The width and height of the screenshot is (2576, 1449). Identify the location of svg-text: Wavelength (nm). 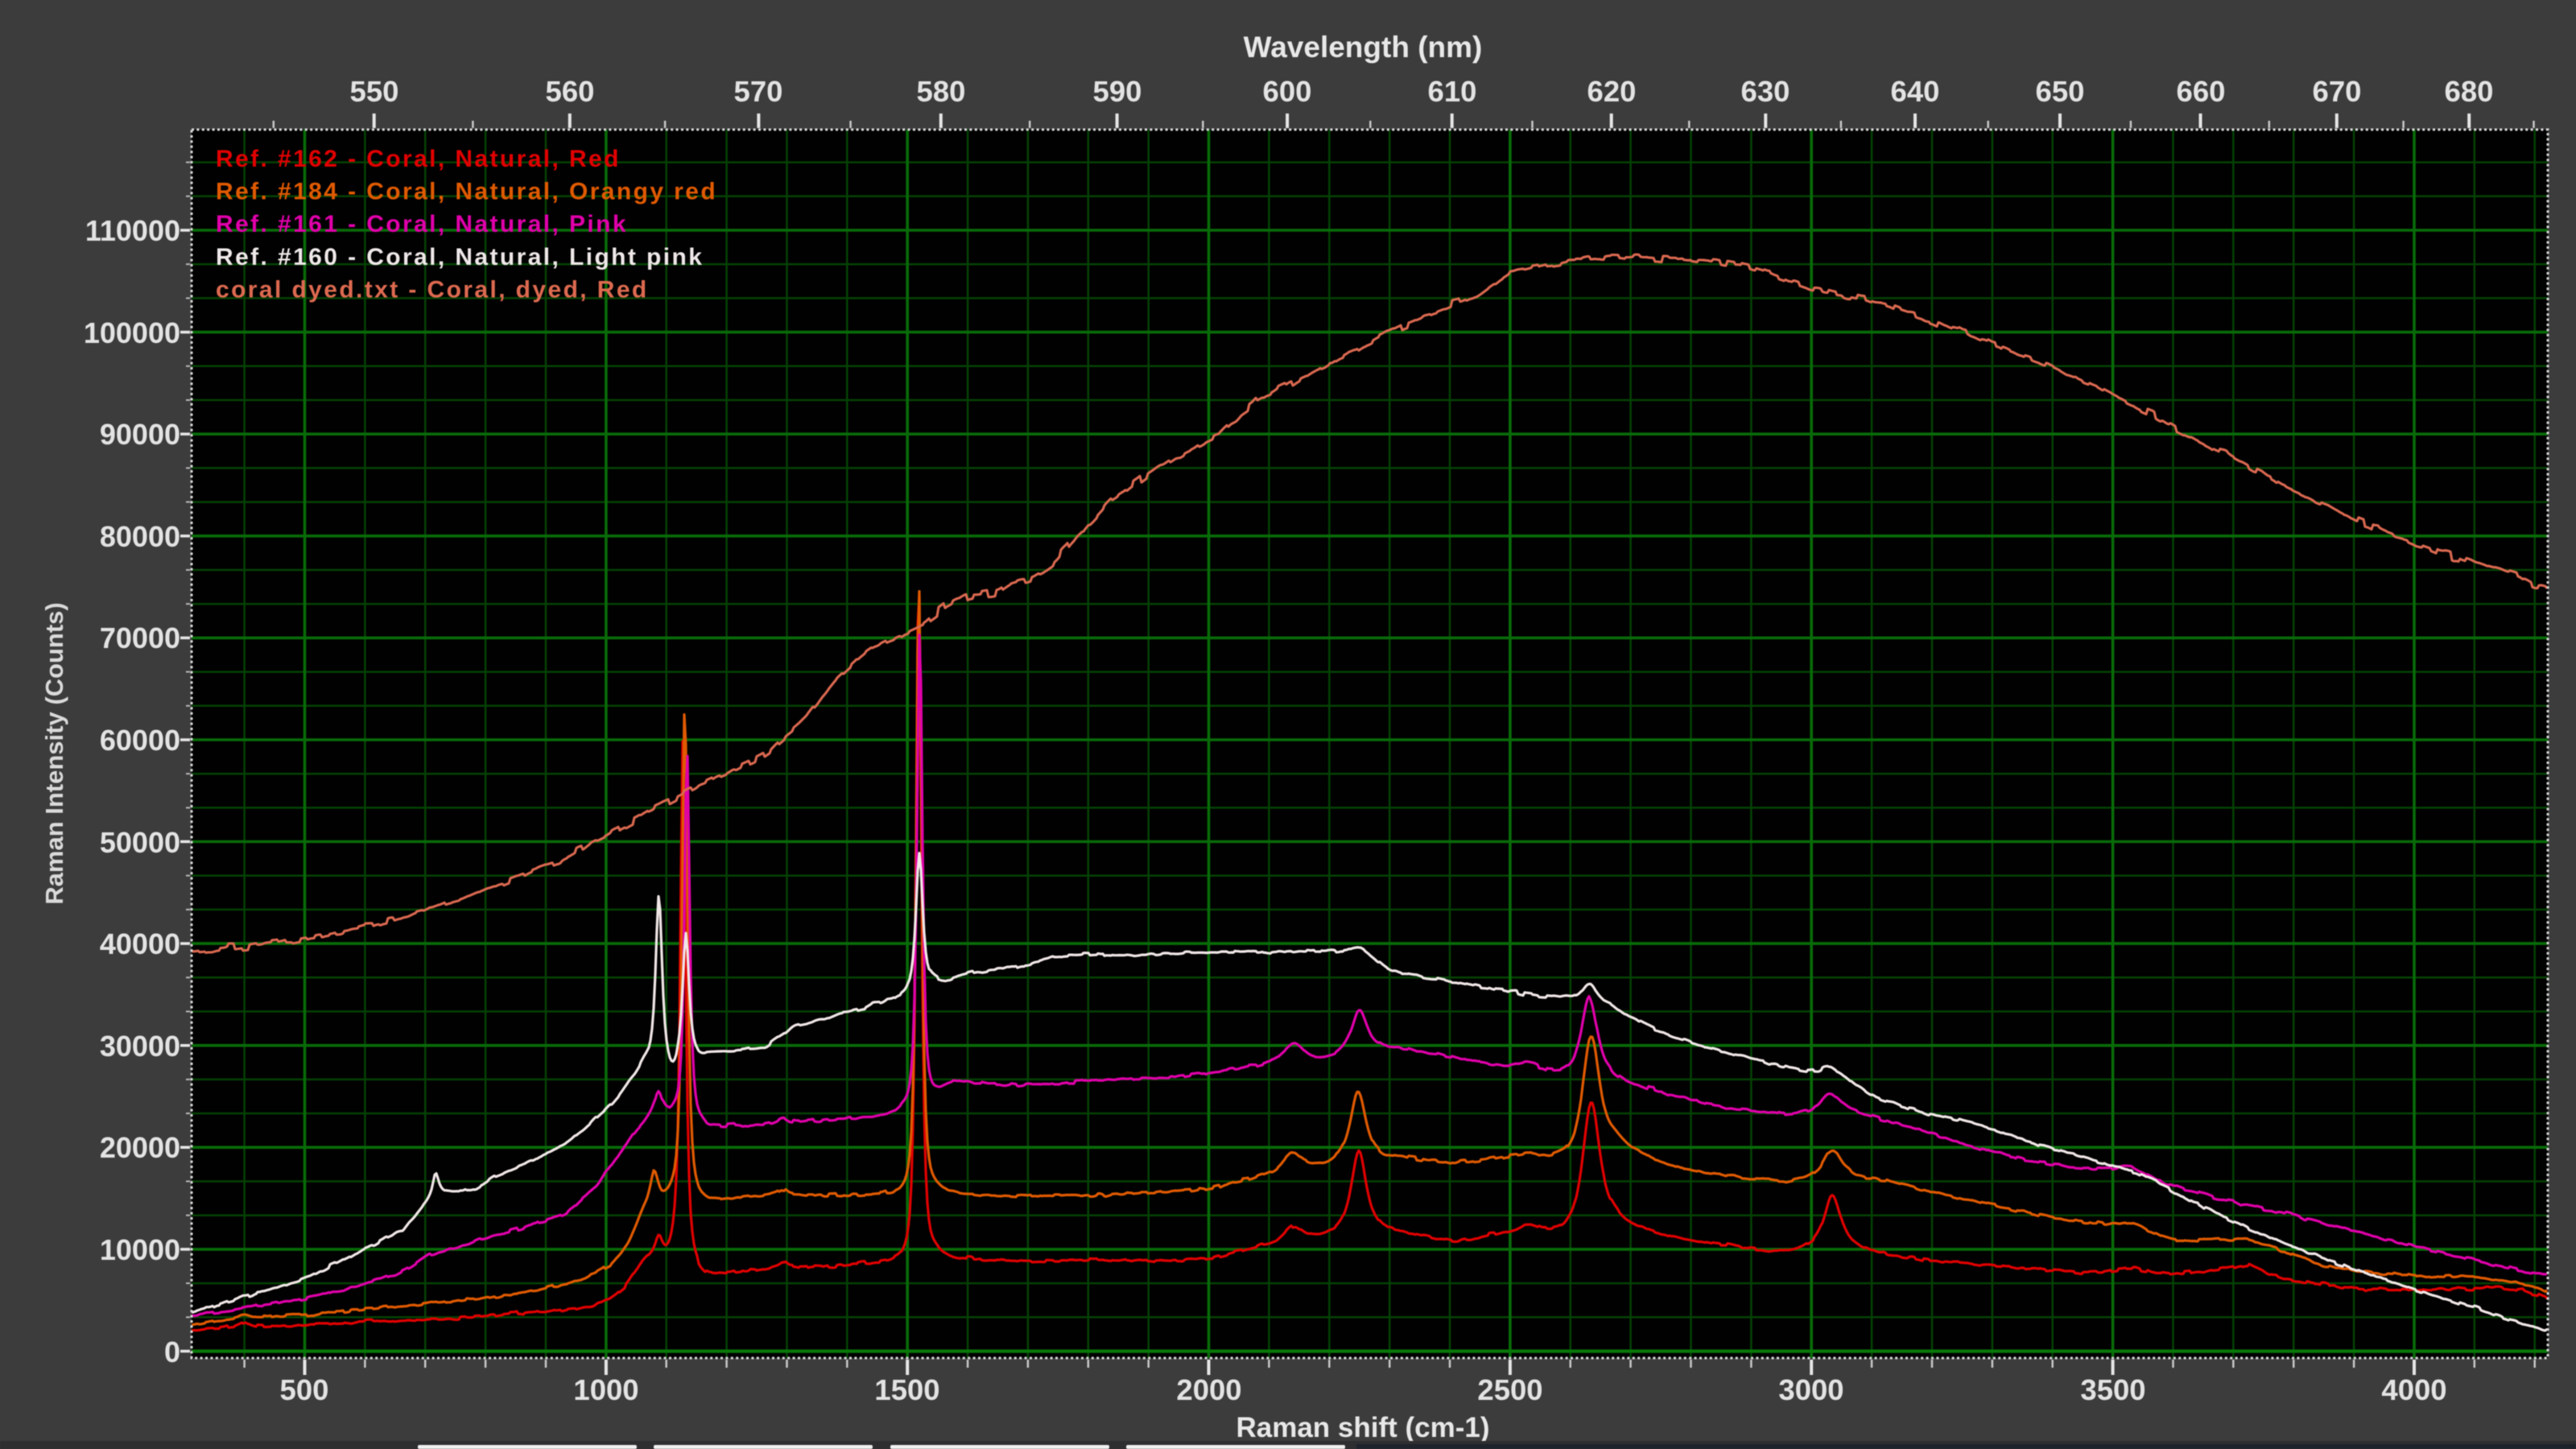
(1363, 47).